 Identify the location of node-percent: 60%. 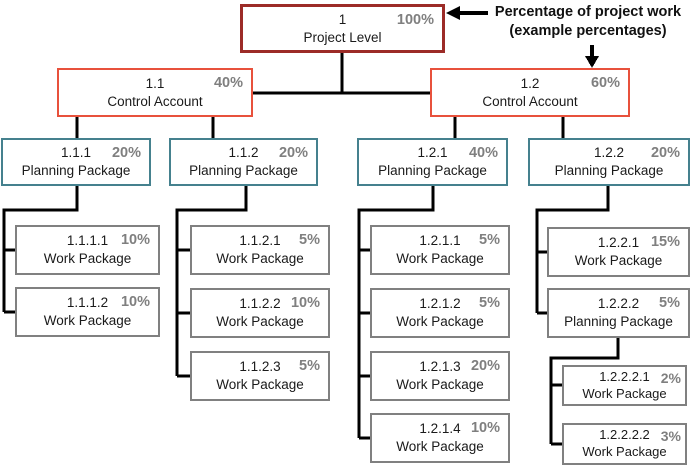
(605, 83).